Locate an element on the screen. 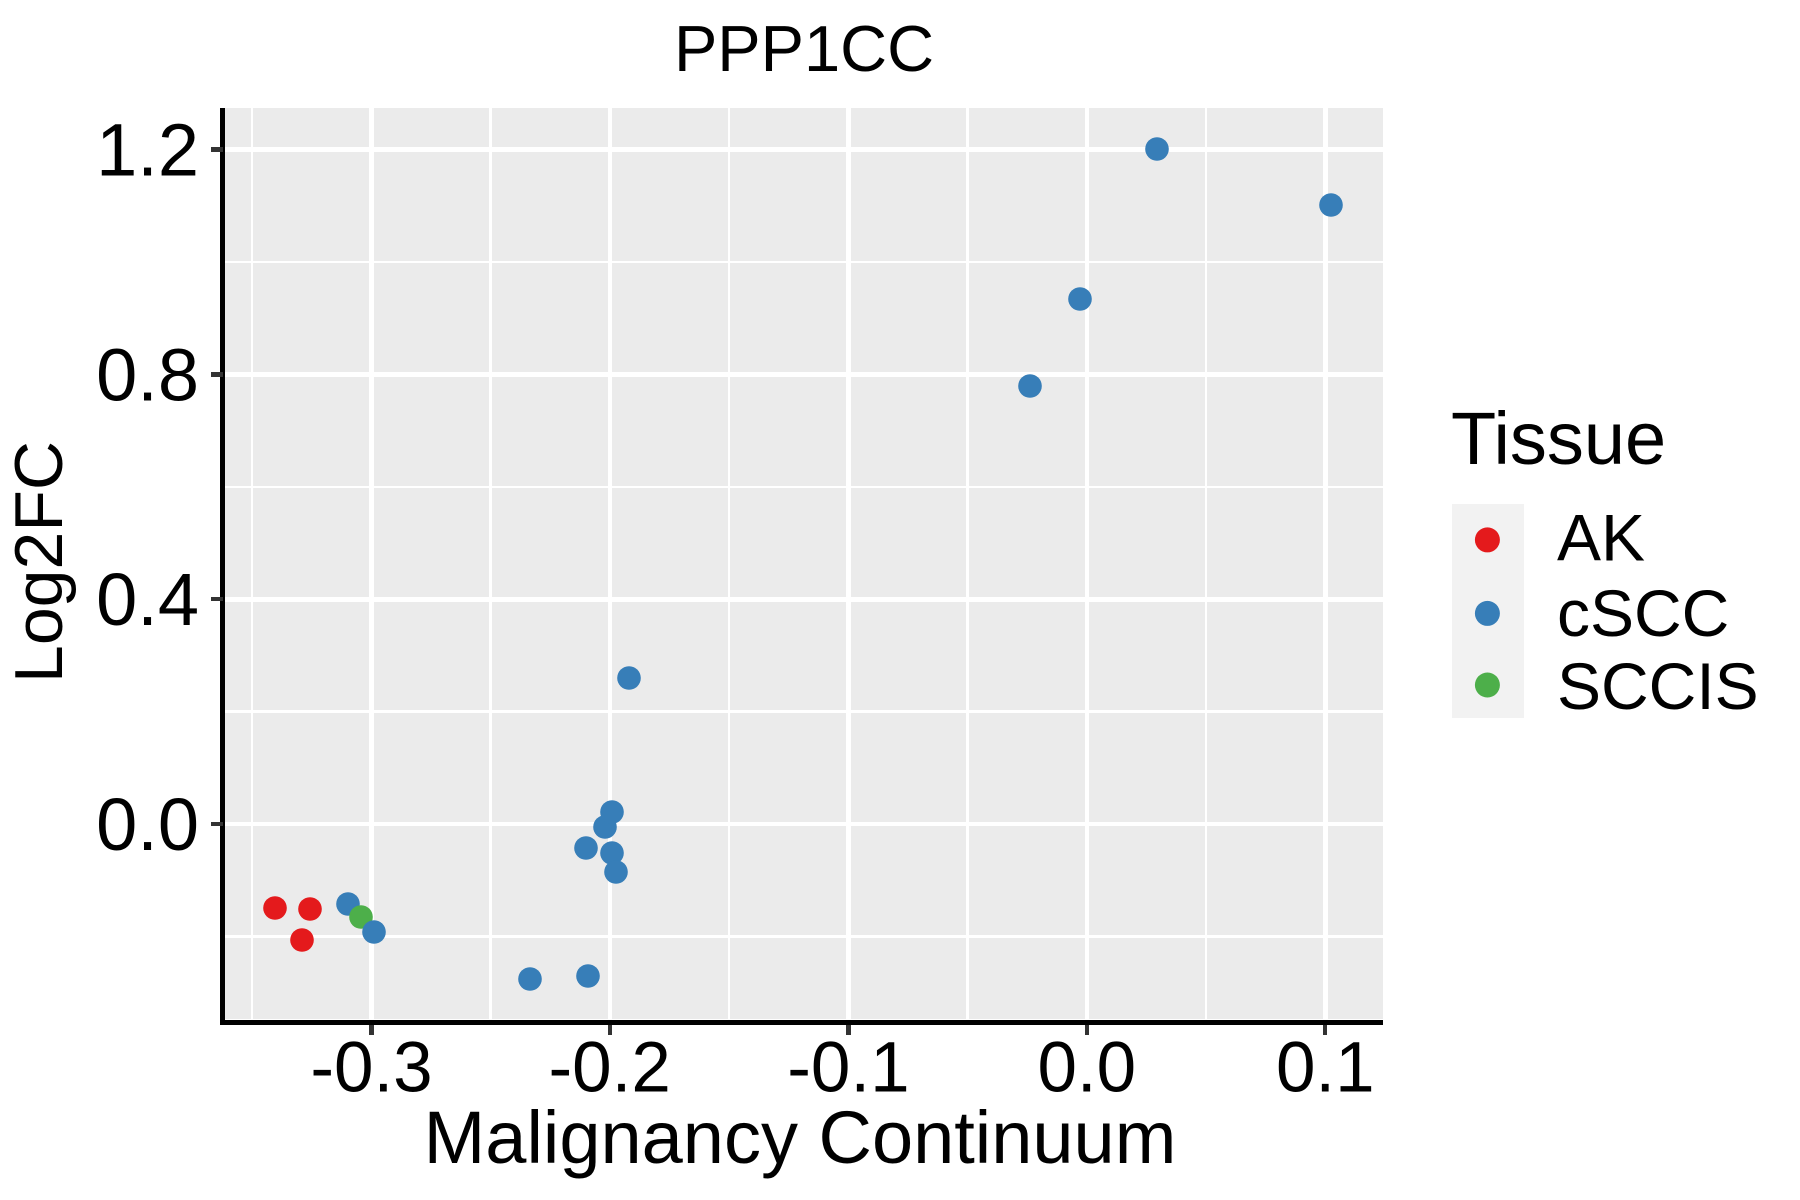 The height and width of the screenshot is (1200, 1800). svg-text: -0.3 is located at coordinates (371, 1068).